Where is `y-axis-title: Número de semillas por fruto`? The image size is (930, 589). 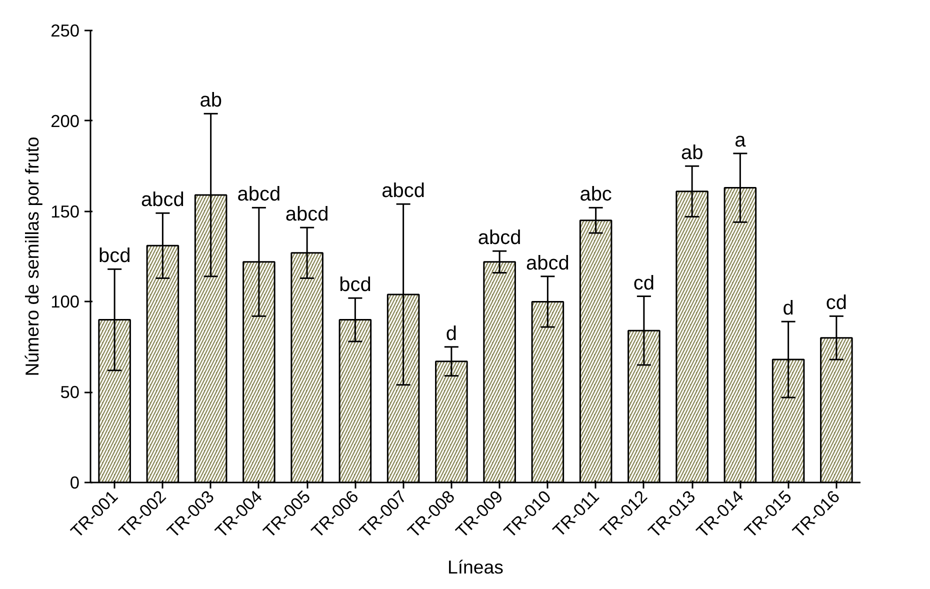 y-axis-title: Número de semillas por fruto is located at coordinates (32, 256).